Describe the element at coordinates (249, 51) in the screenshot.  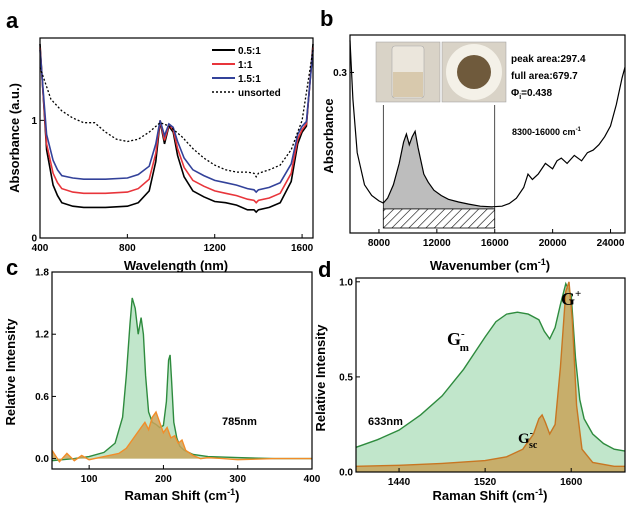
I see `legend-label-0: 0.5:1` at that location.